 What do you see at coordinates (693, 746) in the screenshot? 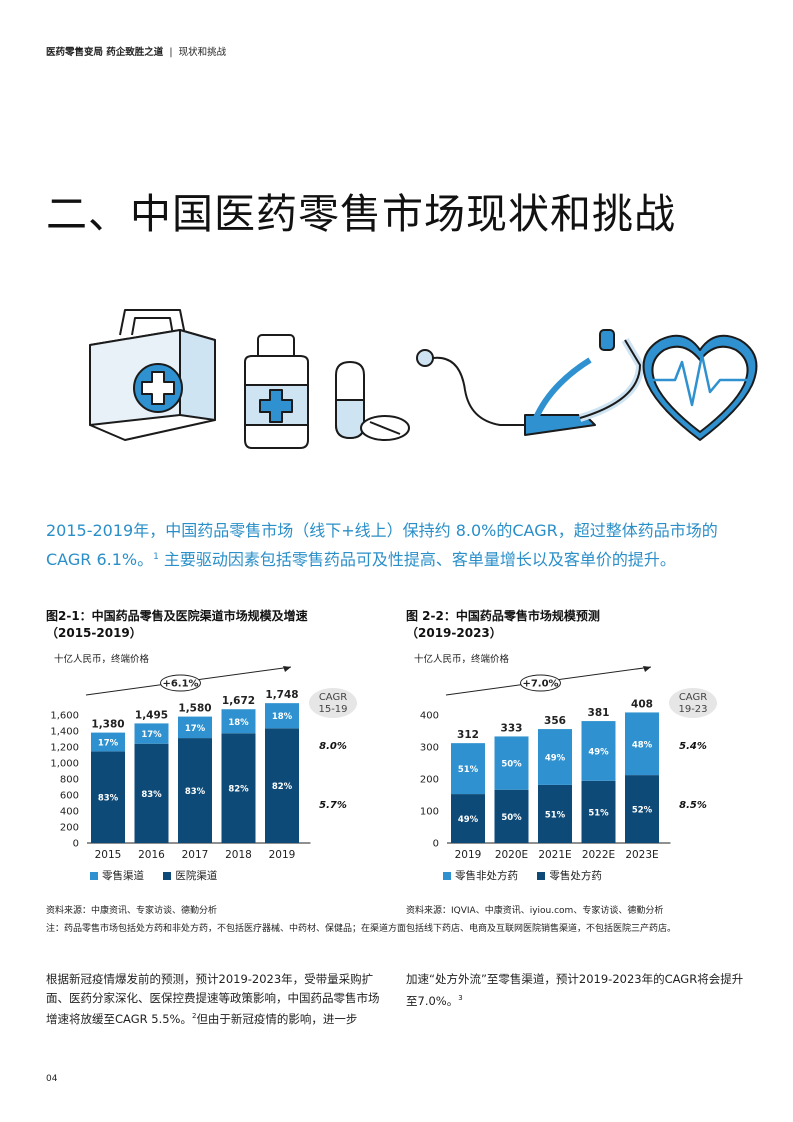
I see `cagr-light-rate: 5.4%` at bounding box center [693, 746].